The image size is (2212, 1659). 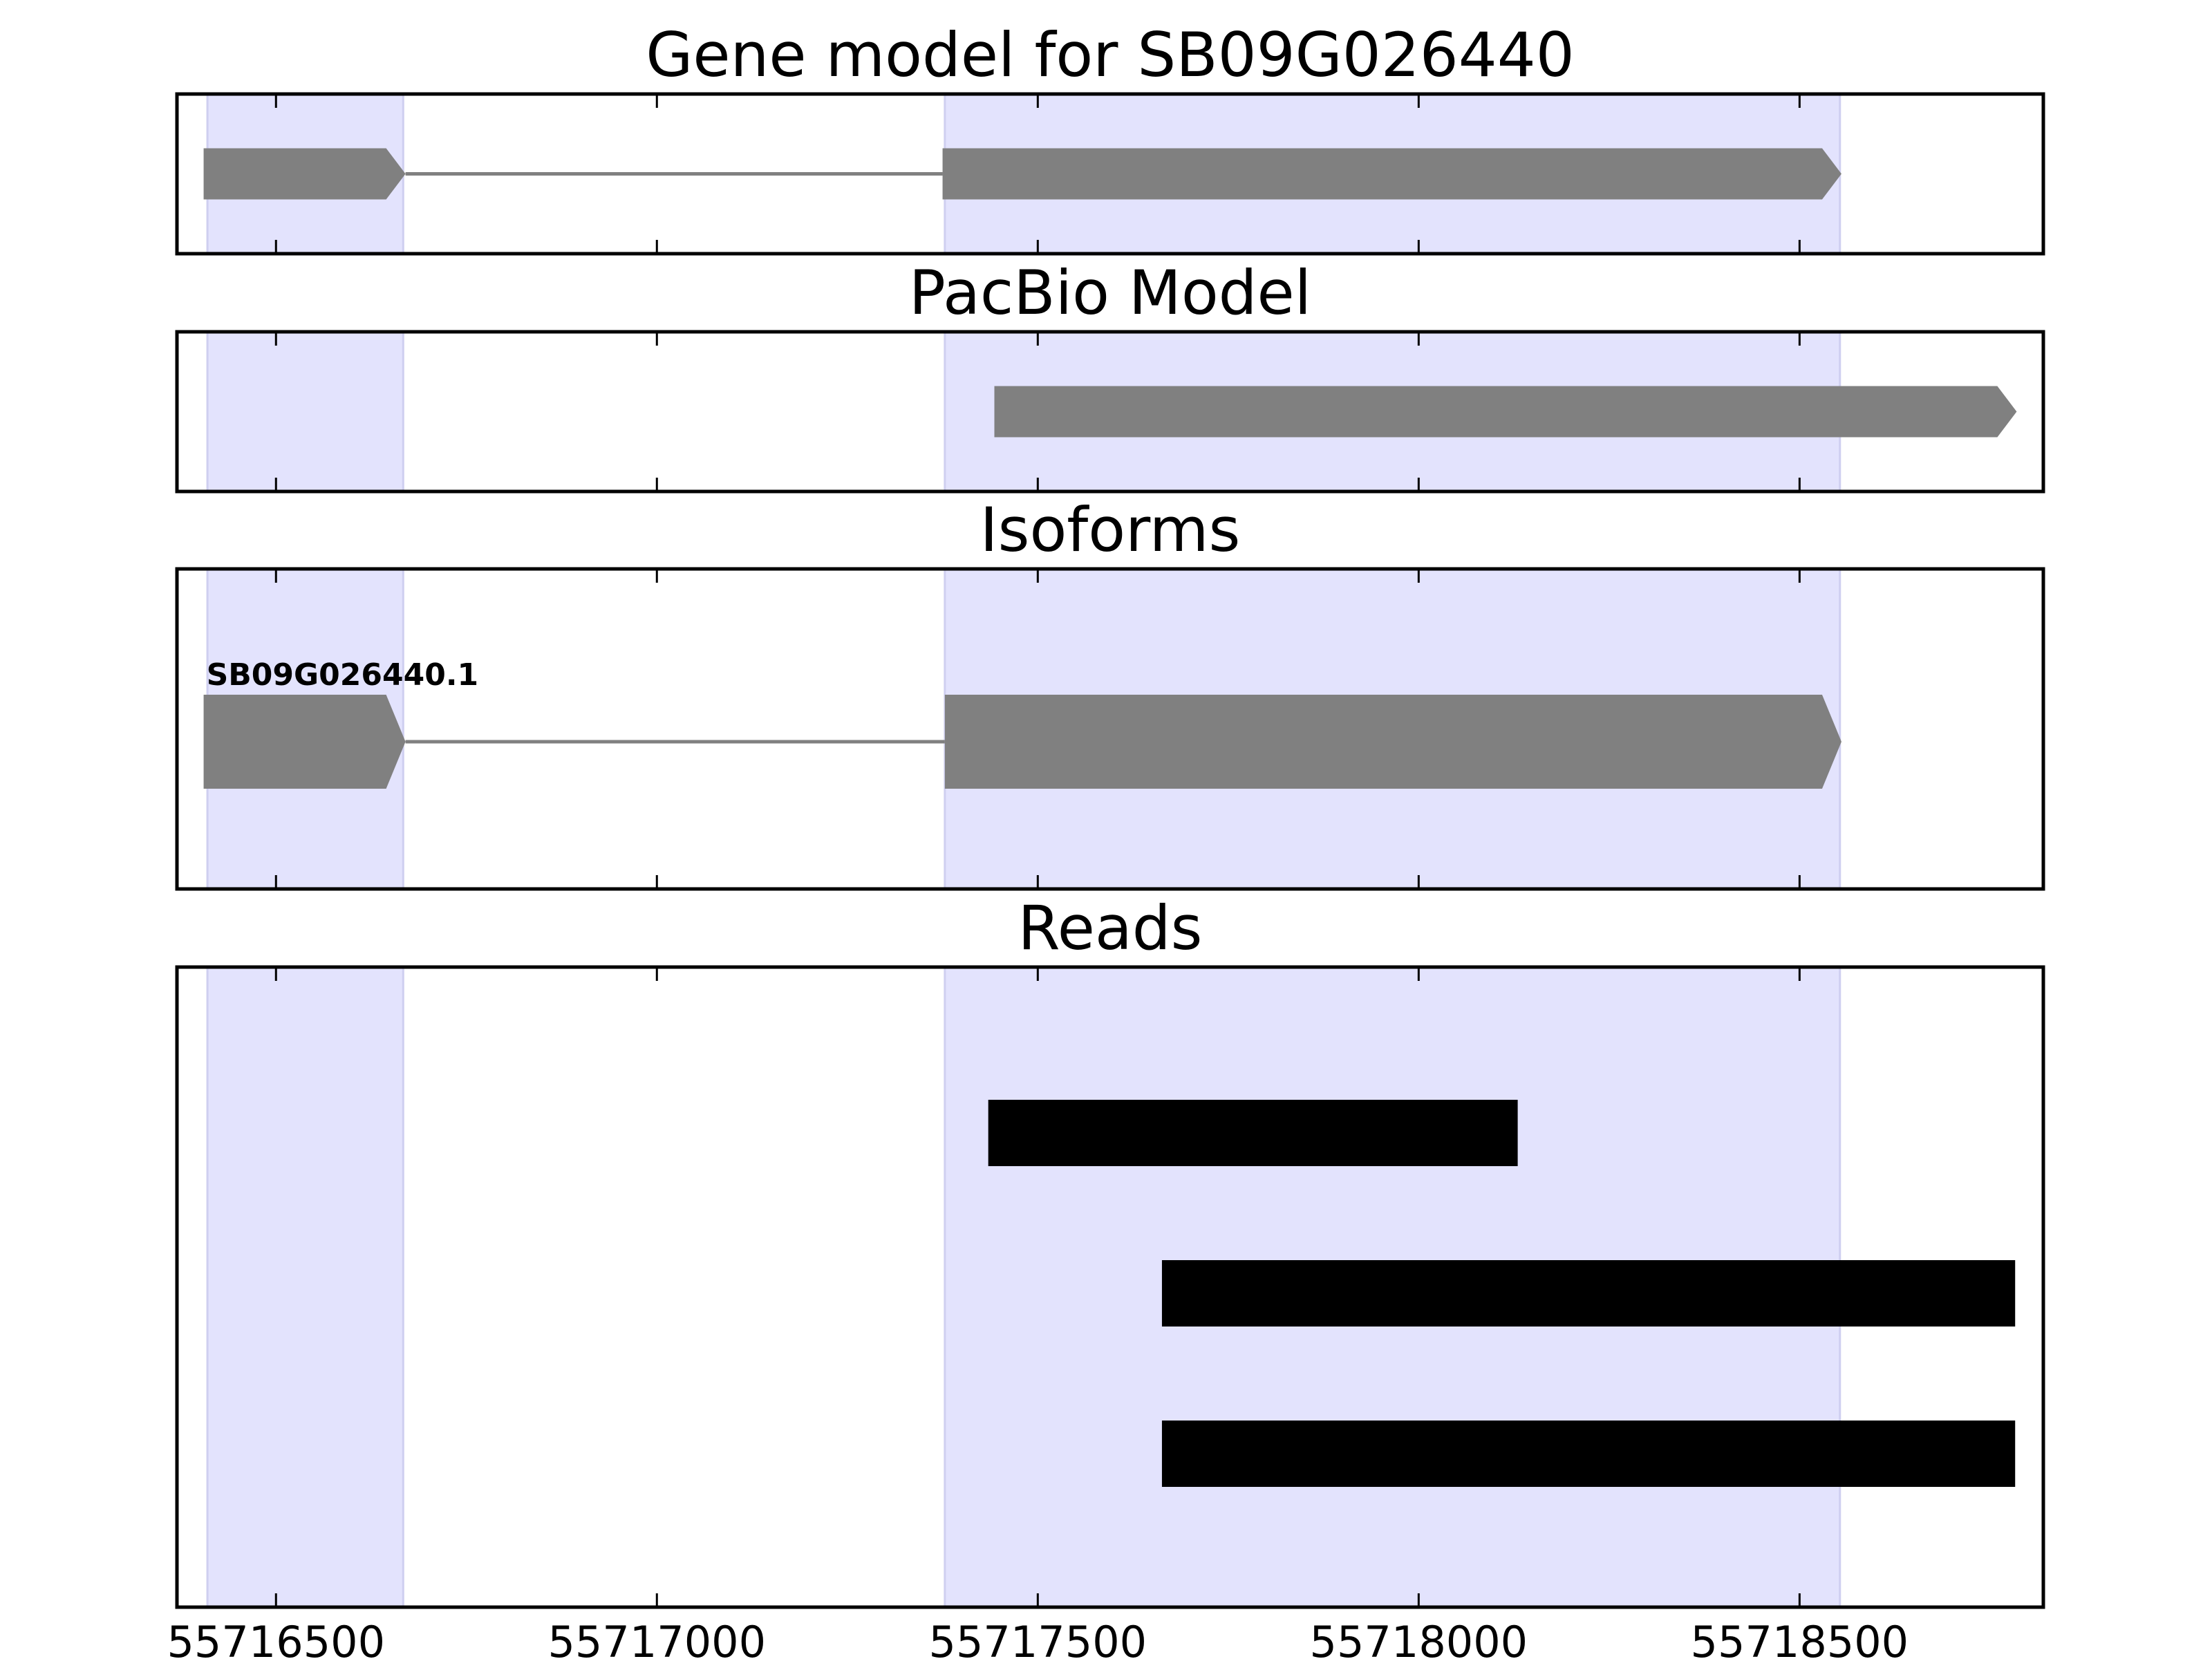 What do you see at coordinates (1110, 928) in the screenshot?
I see `panel-title: Reads` at bounding box center [1110, 928].